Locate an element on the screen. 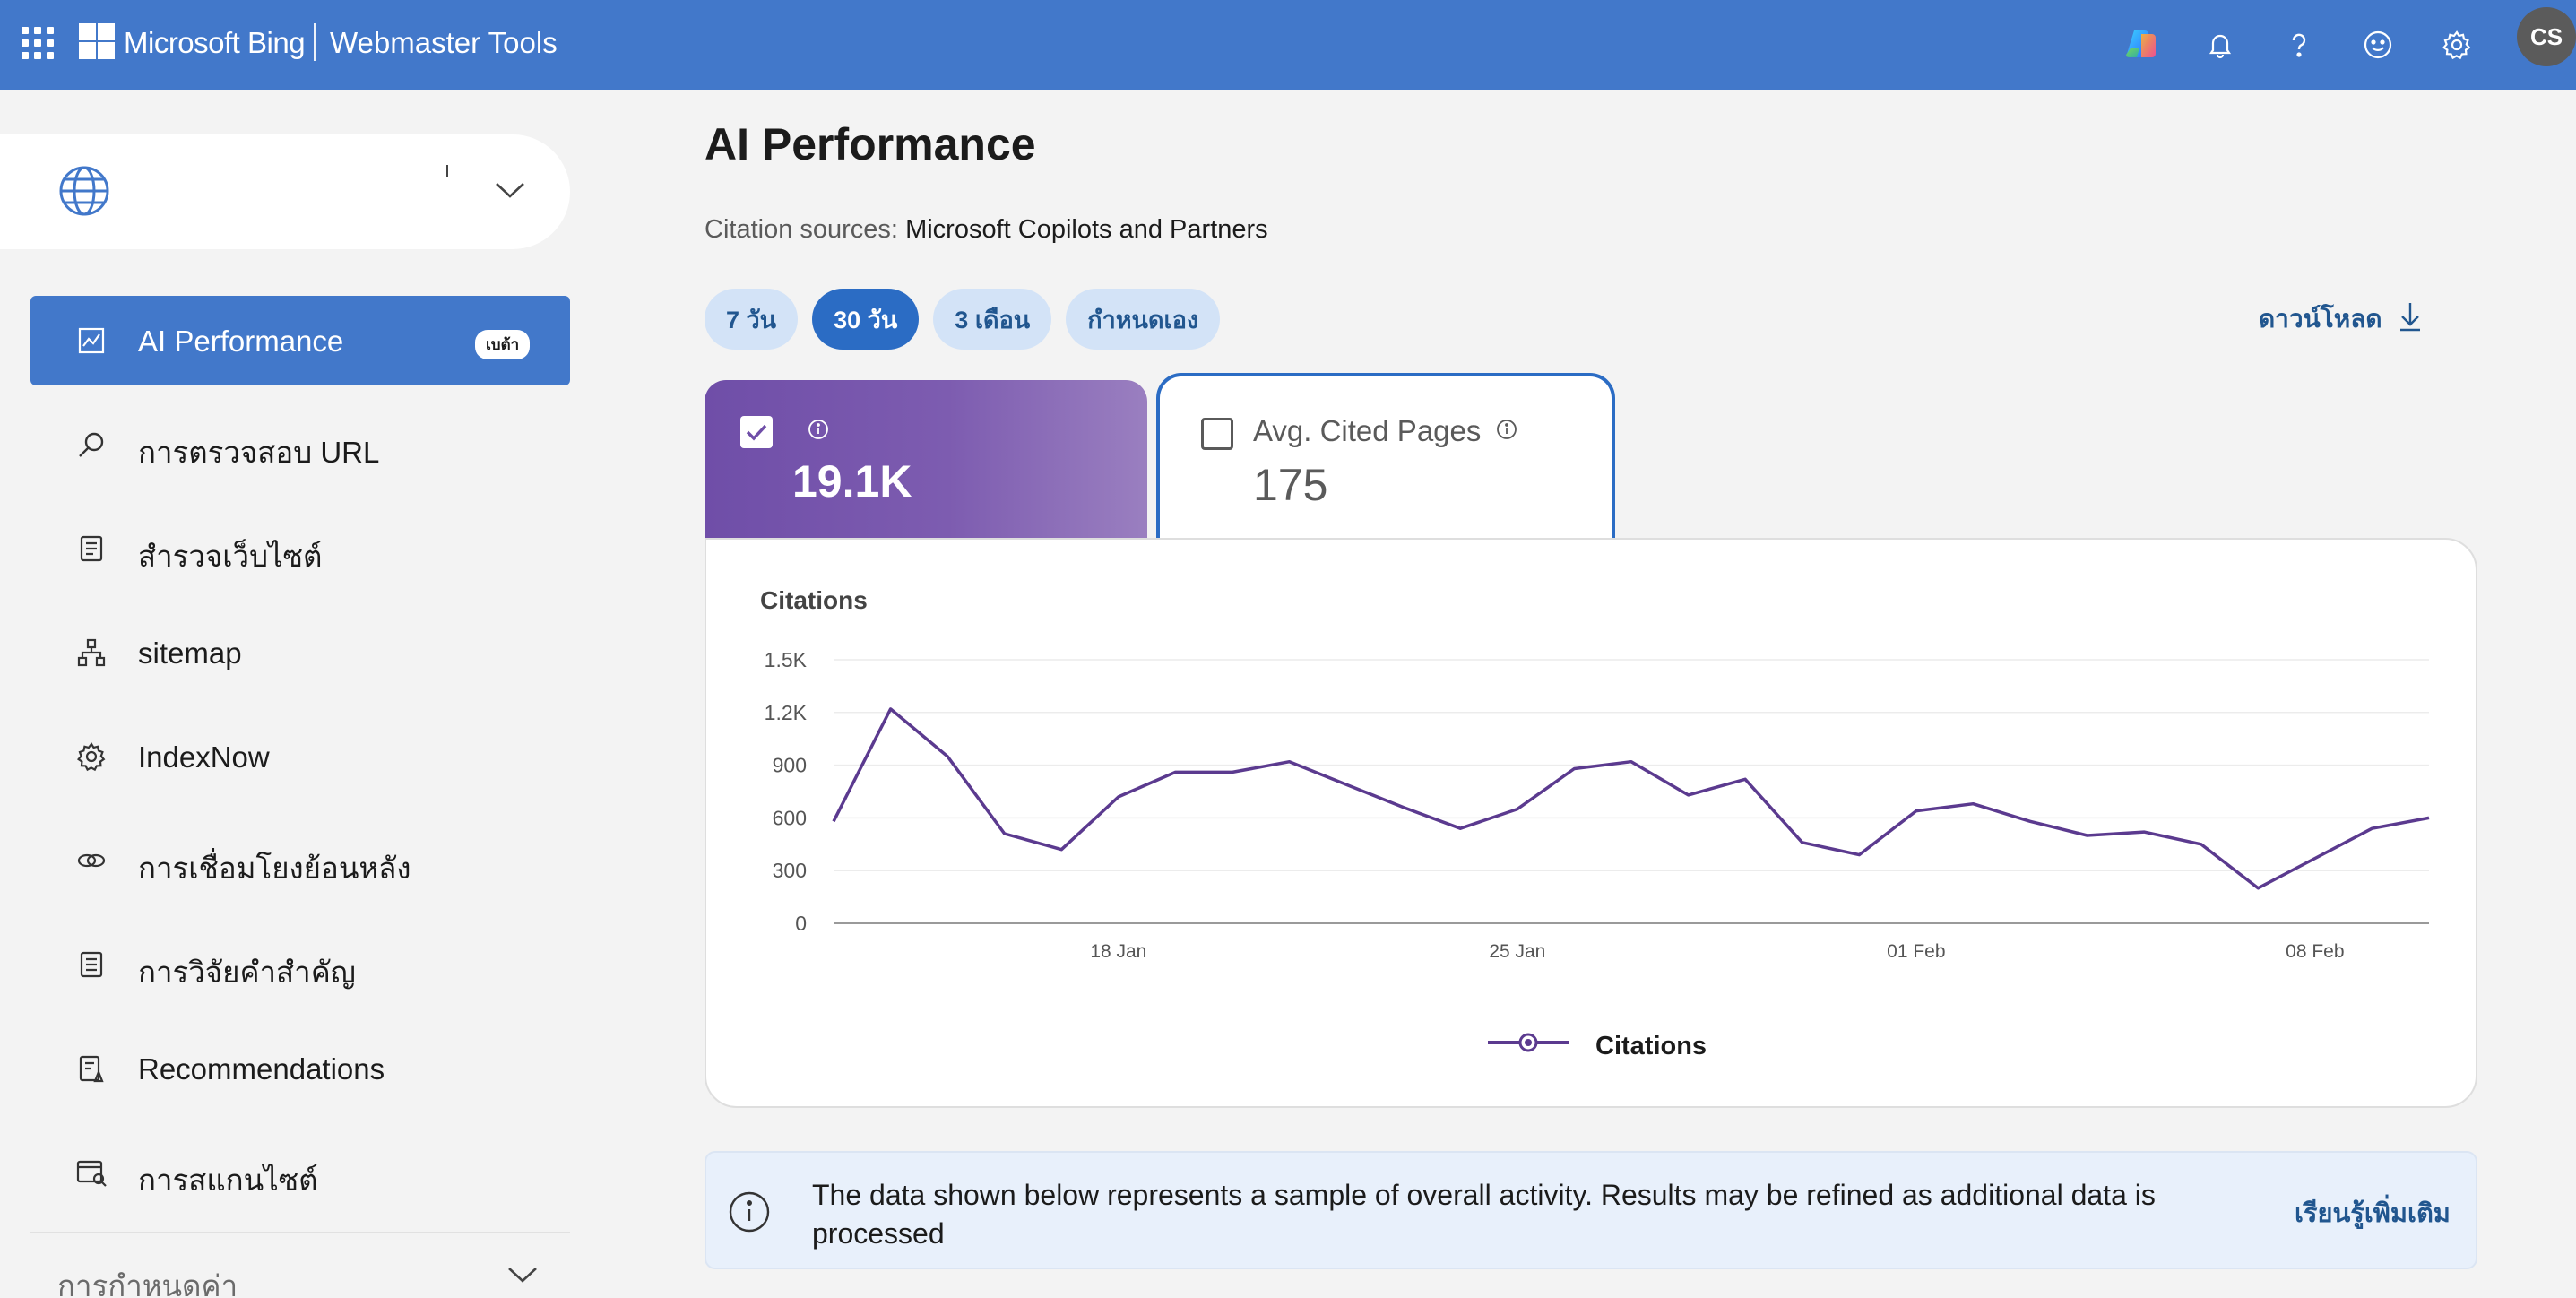  citation-sources-label: Citation sources: is located at coordinates (801, 230).